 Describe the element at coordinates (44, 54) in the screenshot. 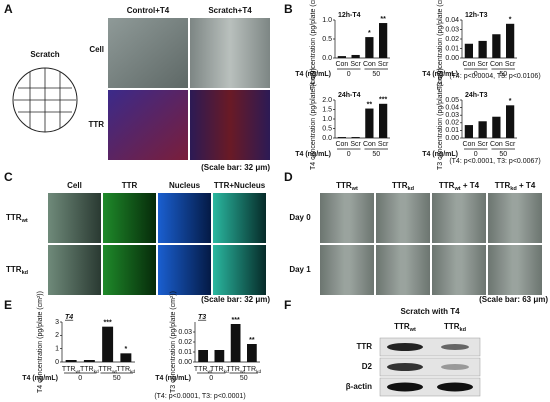

I see `label: Scratch` at that location.